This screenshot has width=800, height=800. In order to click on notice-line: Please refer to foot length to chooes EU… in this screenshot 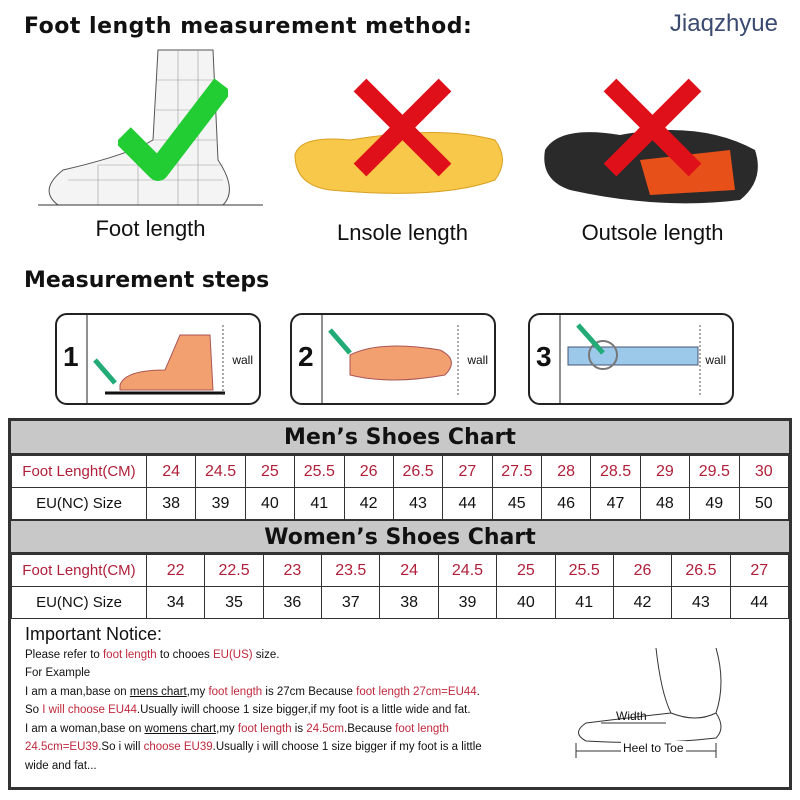, I will do `click(400, 655)`.